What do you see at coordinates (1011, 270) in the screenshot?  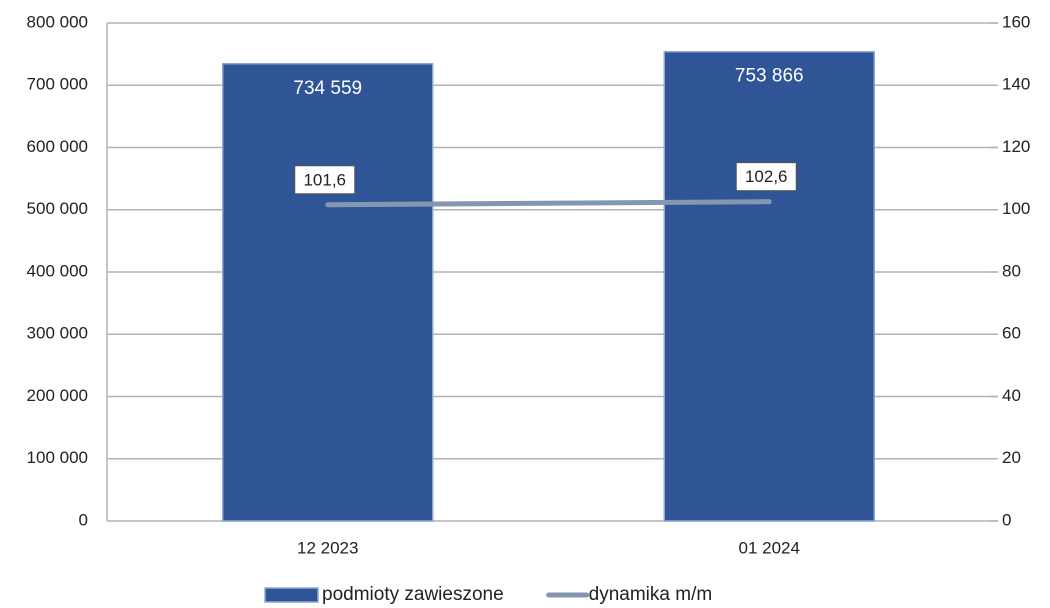 I see `y2-tick-label: 80` at bounding box center [1011, 270].